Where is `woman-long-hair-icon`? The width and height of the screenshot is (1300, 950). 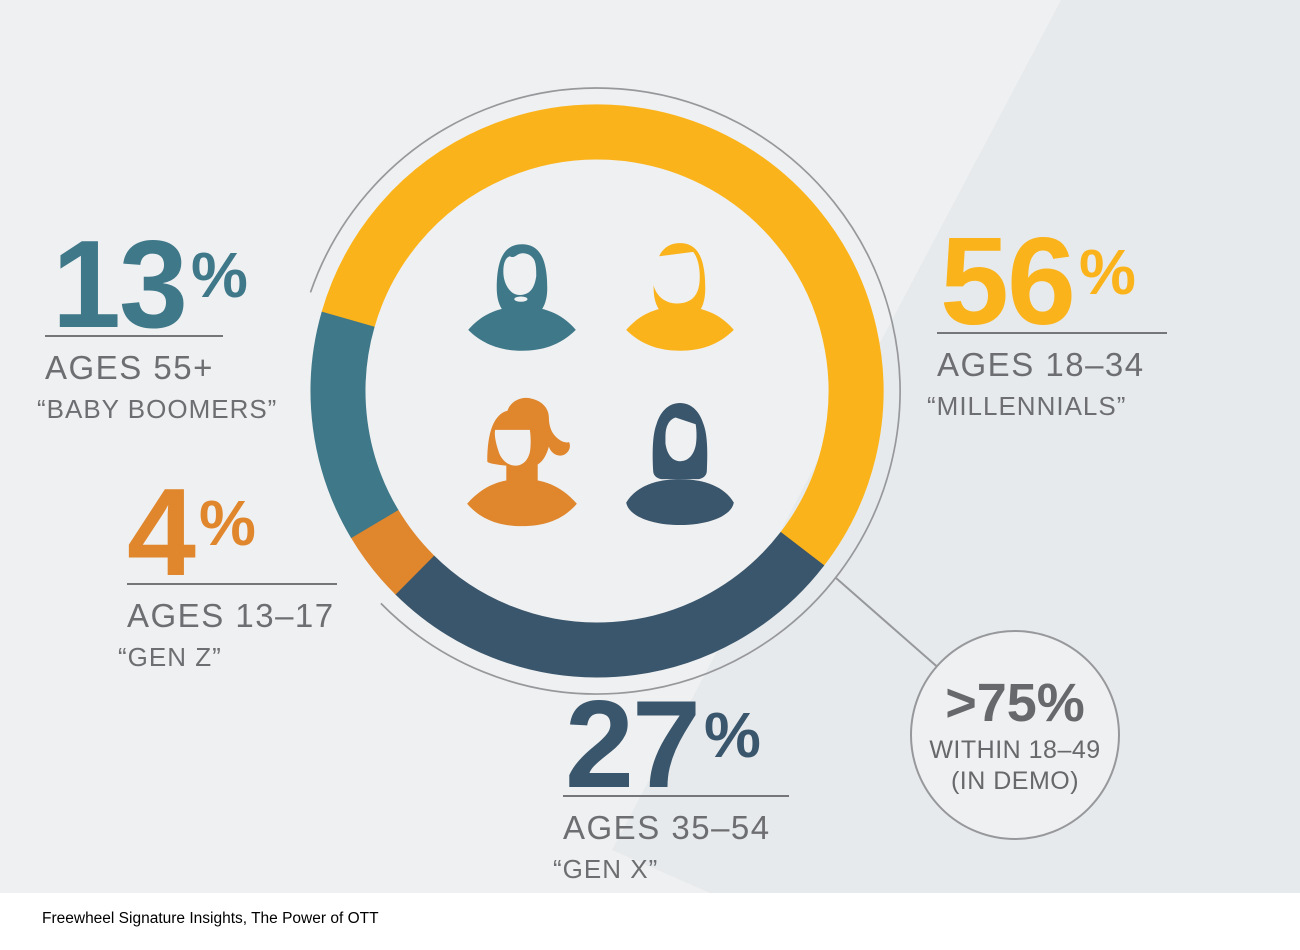 woman-long-hair-icon is located at coordinates (680, 464).